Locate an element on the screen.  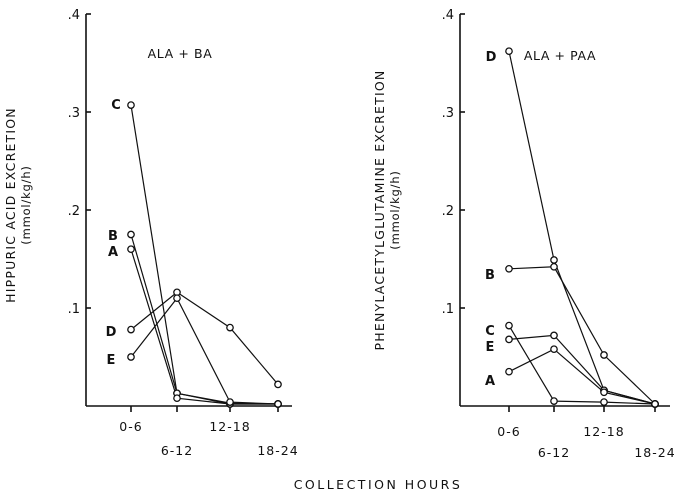
series-line-d is located at coordinates (204, 338).